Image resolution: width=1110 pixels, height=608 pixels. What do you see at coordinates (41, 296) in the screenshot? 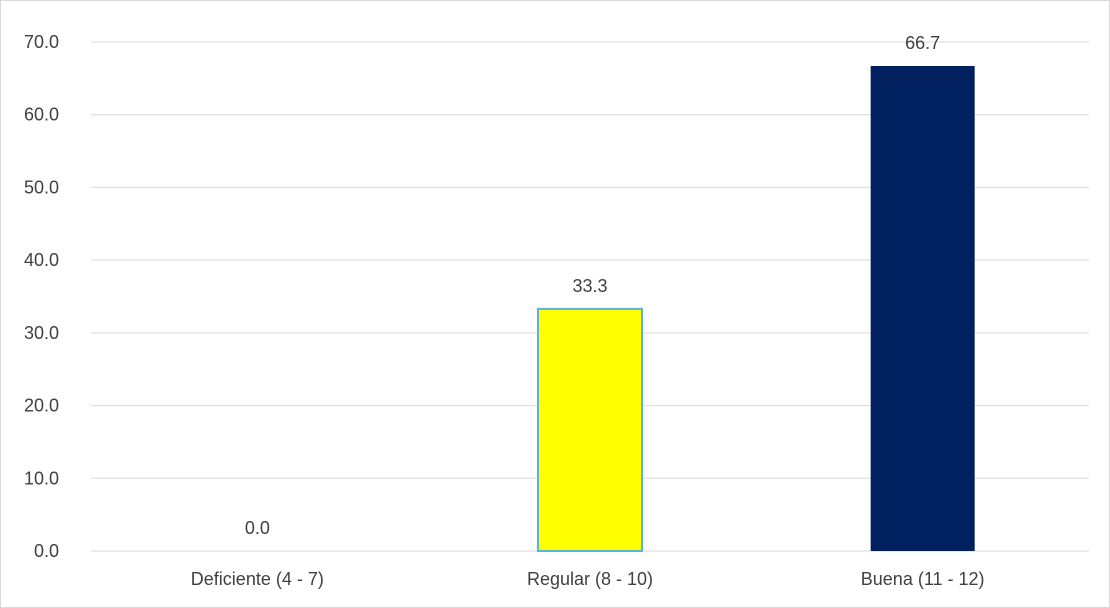
I see `y-axis-tick-labels: 0.0 10.0 20.0 30.0 40.0 50.0 60.0 70.0` at bounding box center [41, 296].